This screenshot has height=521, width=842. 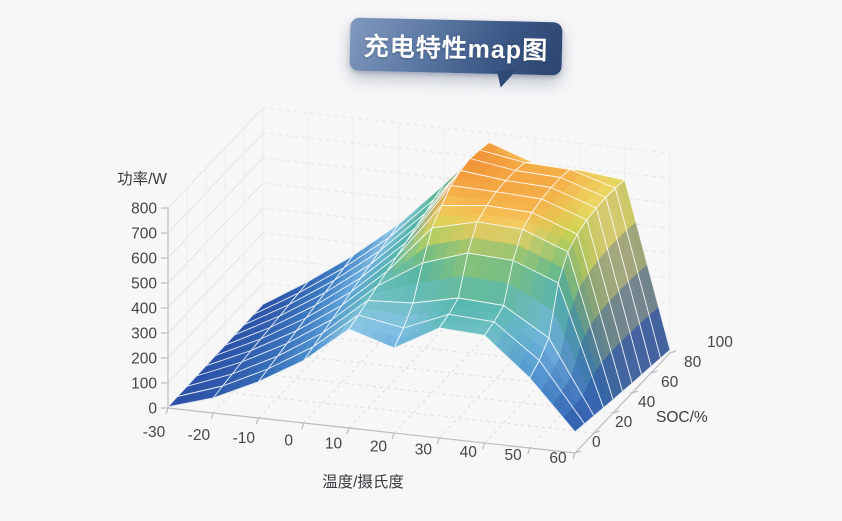 I want to click on title-bubble-tail-icon, so click(x=507, y=78).